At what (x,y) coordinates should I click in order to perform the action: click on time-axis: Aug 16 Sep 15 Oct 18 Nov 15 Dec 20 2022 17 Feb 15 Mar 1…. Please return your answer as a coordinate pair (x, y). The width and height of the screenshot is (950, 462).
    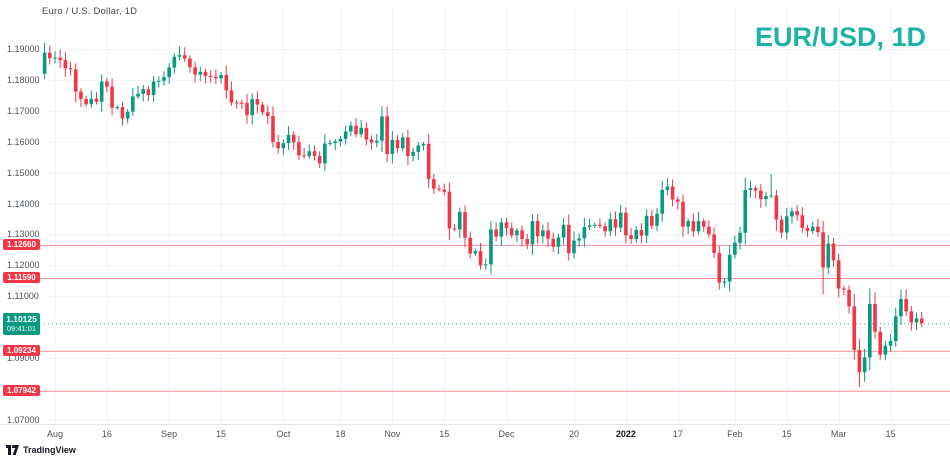
    Looking at the image, I should click on (475, 434).